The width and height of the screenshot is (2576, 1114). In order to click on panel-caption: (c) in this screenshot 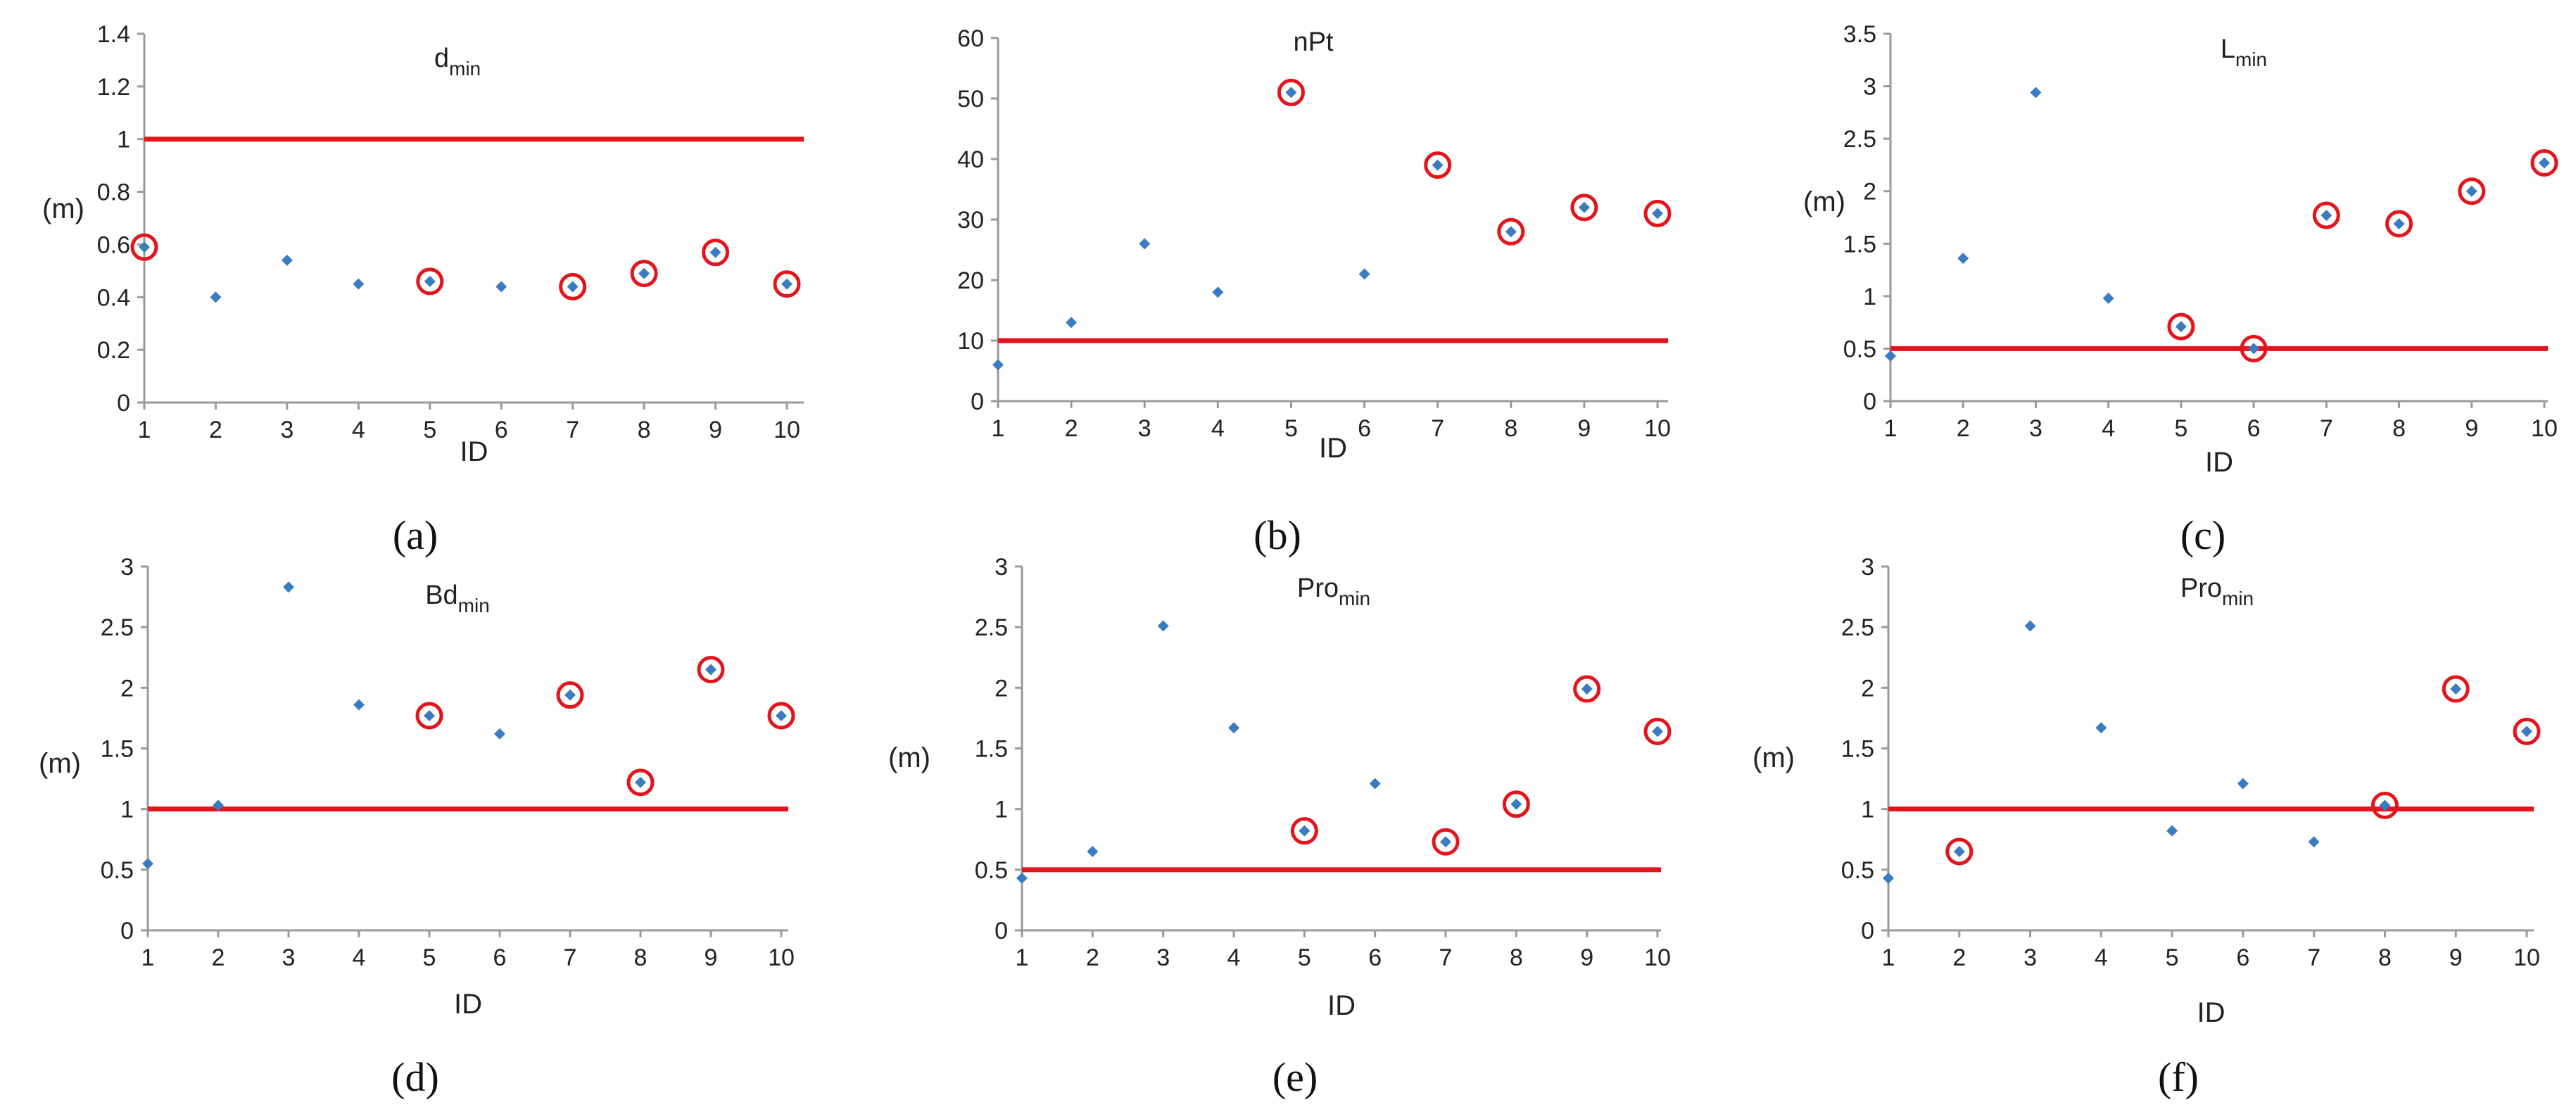, I will do `click(2202, 535)`.